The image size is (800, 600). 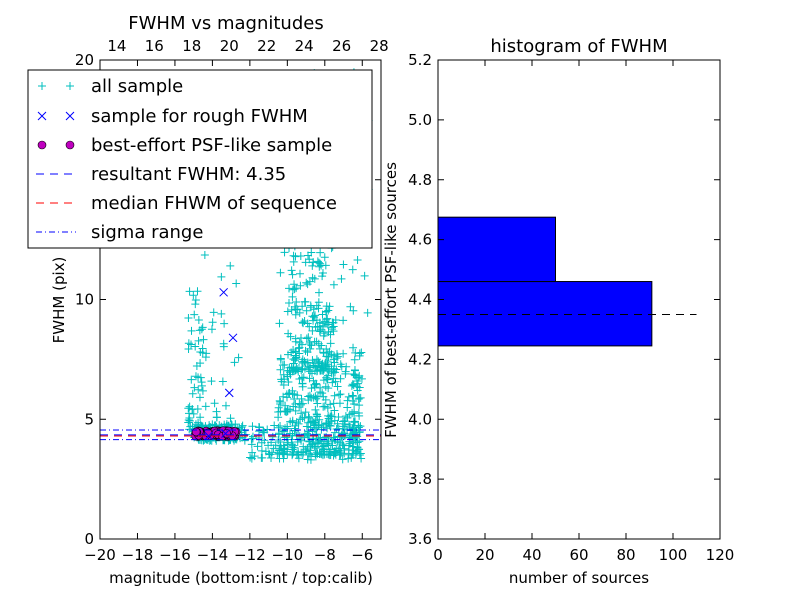 I want to click on scatter-top-axis: 14 16 18 20 22 24 26 28, so click(x=247, y=46).